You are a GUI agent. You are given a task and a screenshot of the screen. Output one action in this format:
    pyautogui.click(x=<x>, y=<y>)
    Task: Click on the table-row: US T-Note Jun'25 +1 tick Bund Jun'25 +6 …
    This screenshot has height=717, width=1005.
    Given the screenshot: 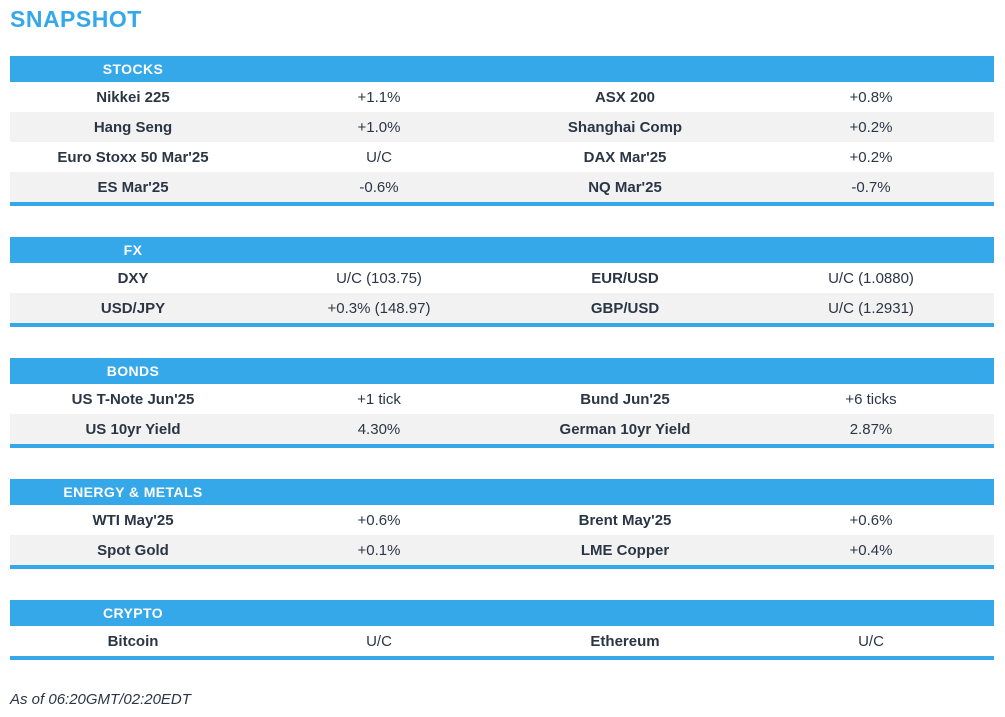 What is the action you would take?
    pyautogui.click(x=502, y=399)
    